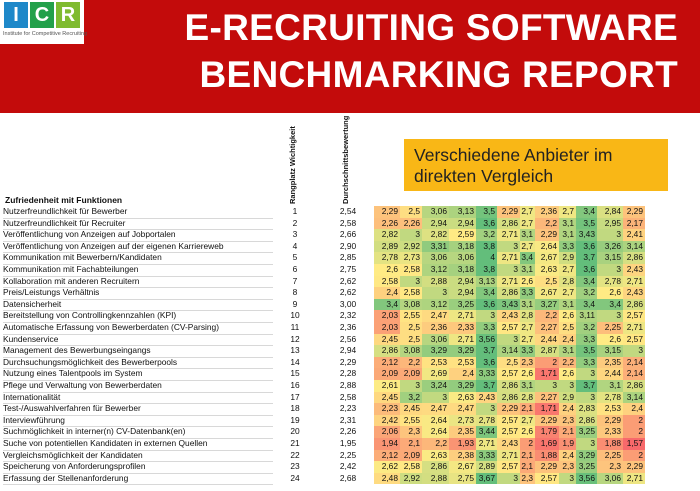  I want to click on score-cell: 2,27, so click(547, 397).